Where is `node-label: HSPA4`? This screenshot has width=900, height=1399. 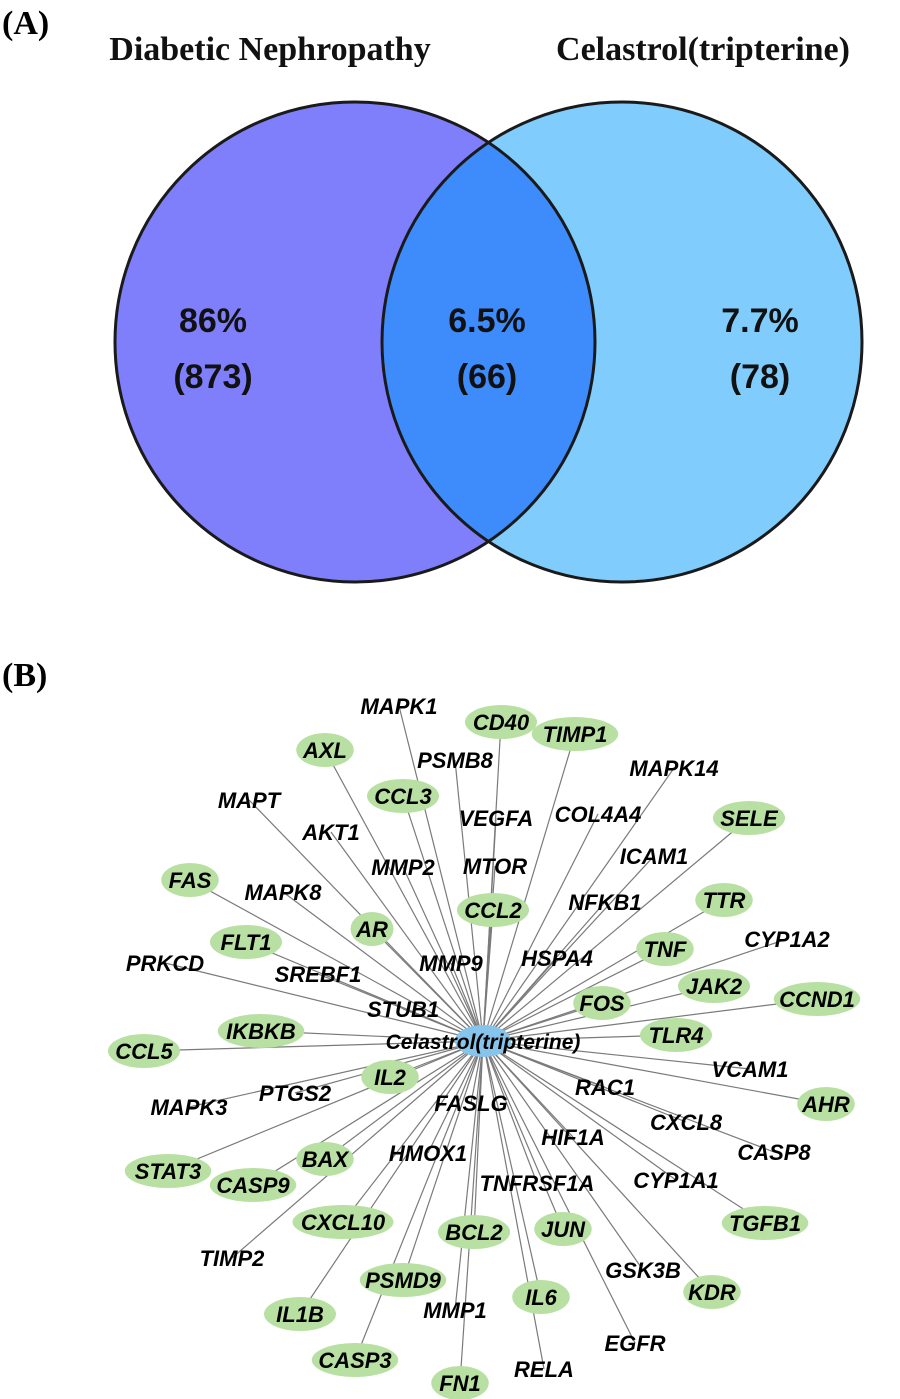 node-label: HSPA4 is located at coordinates (557, 958).